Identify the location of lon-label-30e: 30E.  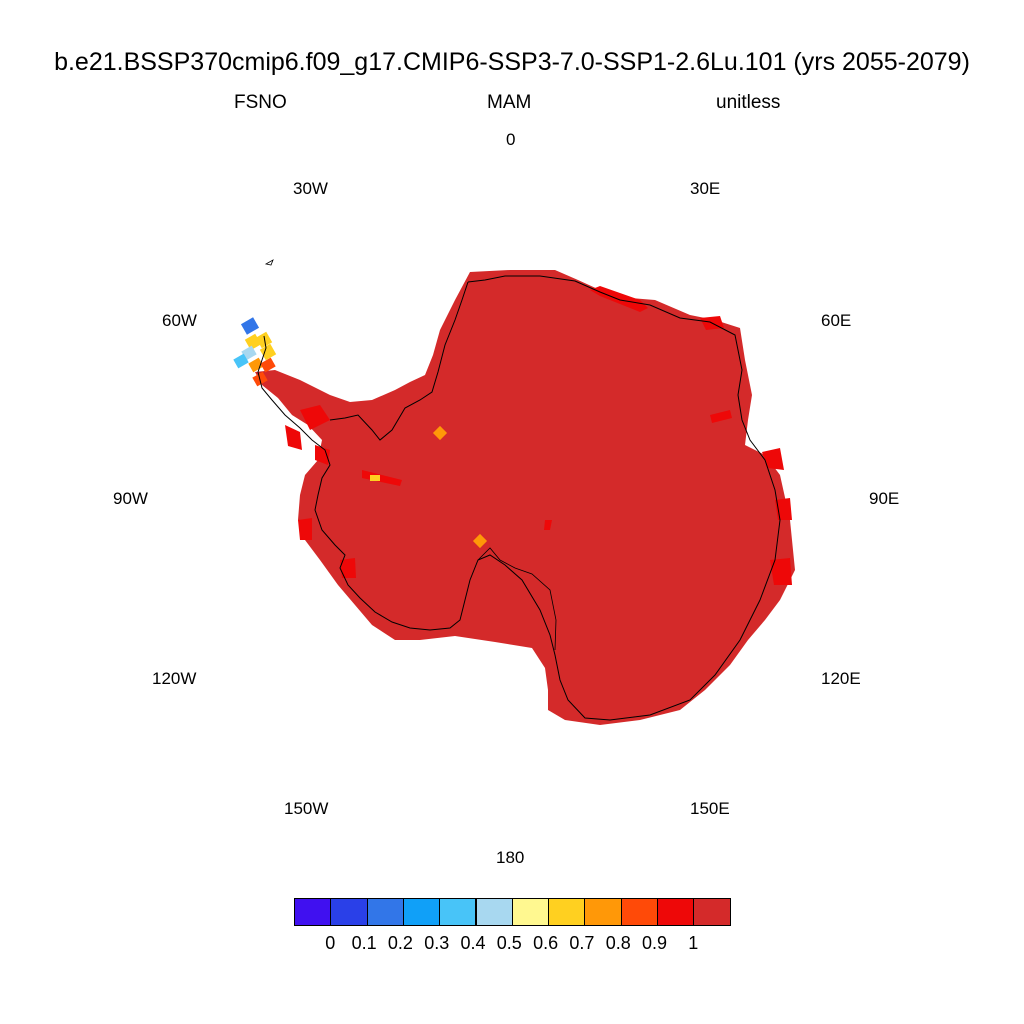
(705, 188).